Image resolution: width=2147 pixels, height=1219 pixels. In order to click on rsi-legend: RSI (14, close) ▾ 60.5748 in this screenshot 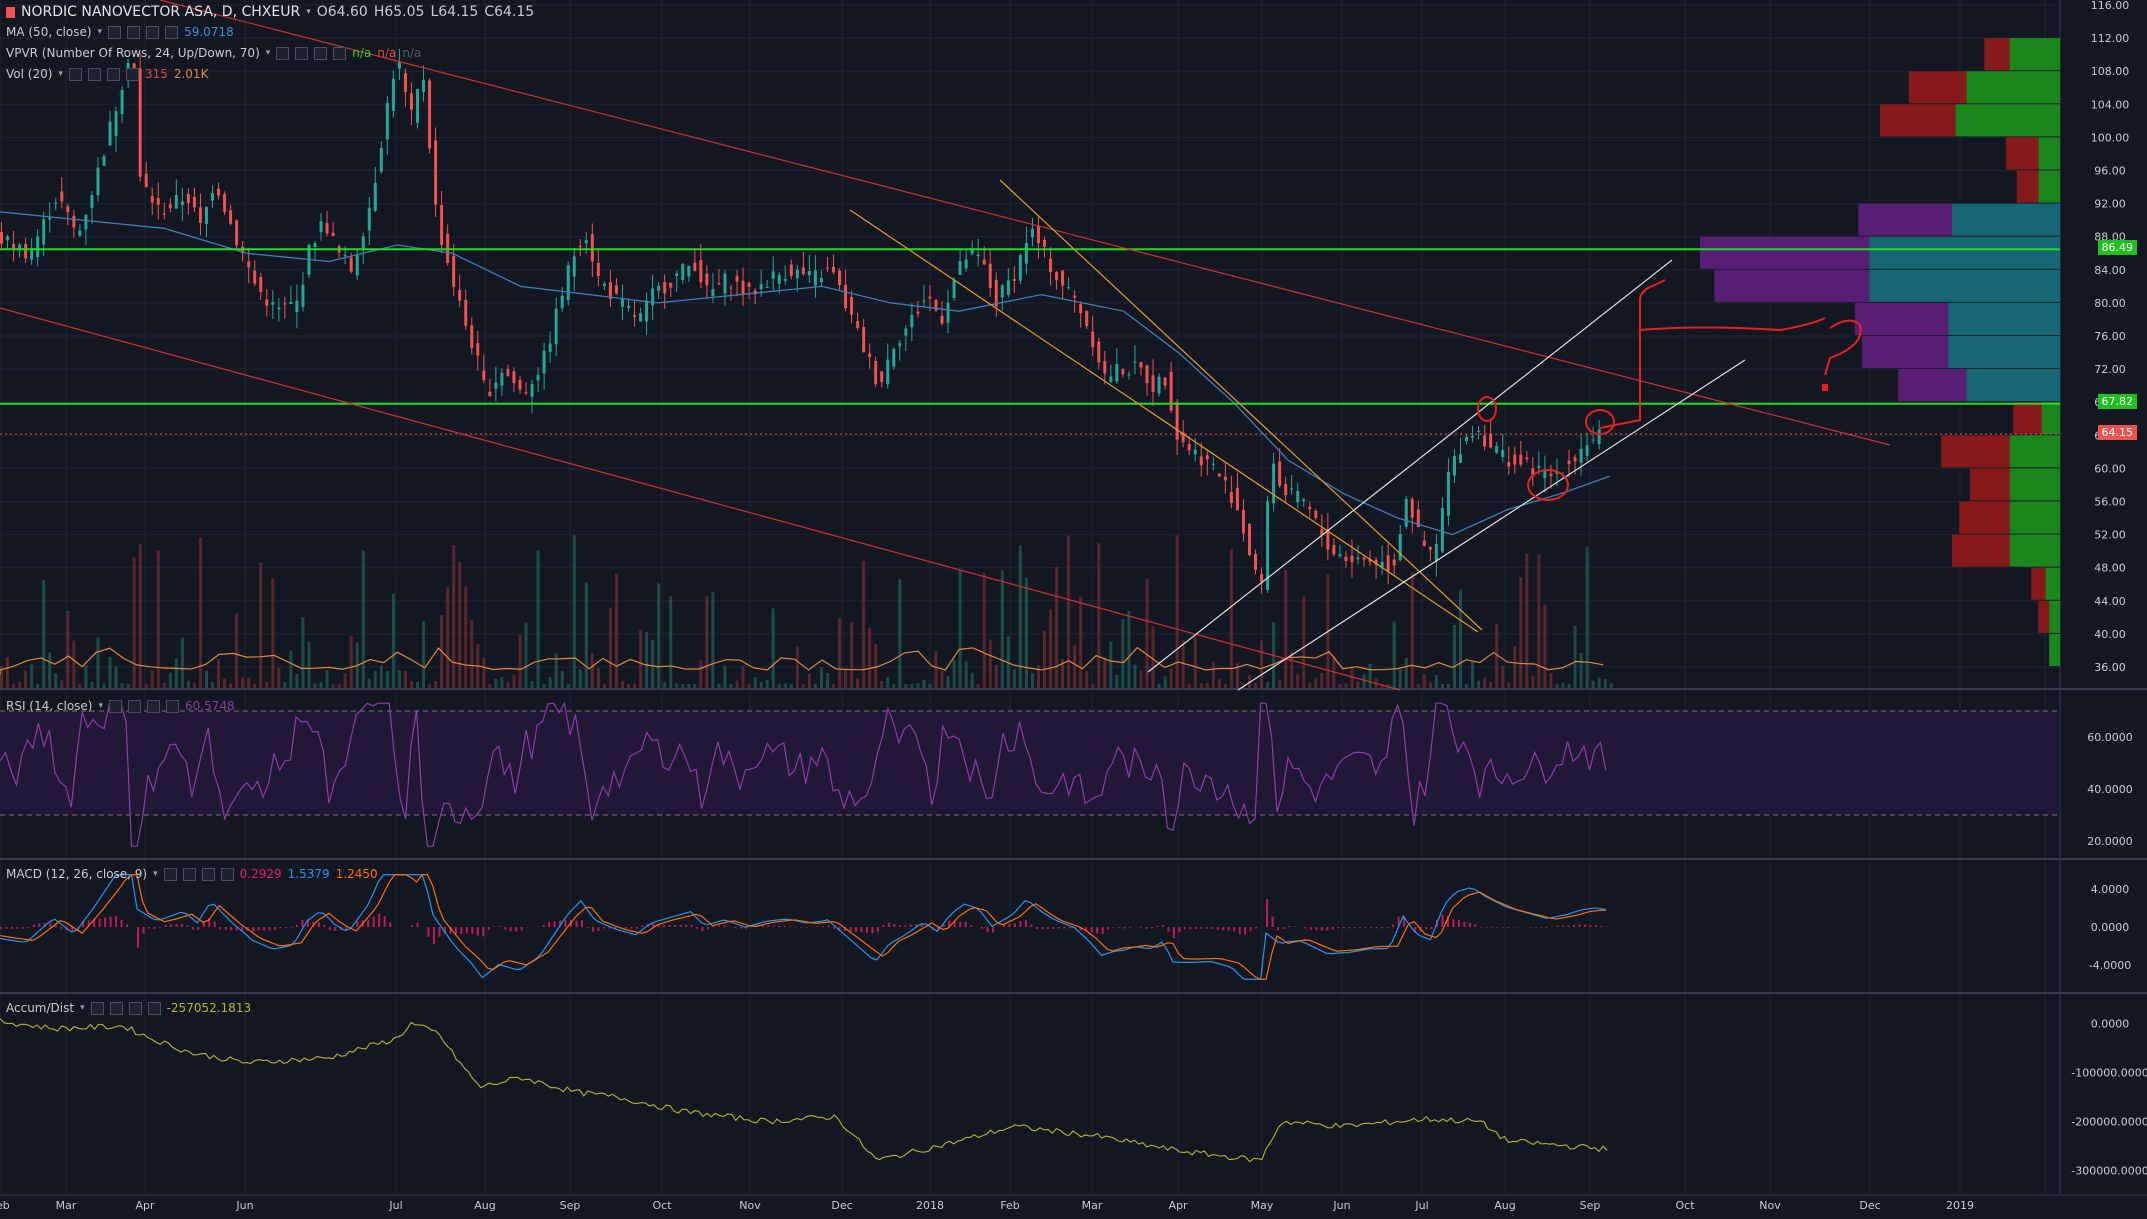, I will do `click(120, 706)`.